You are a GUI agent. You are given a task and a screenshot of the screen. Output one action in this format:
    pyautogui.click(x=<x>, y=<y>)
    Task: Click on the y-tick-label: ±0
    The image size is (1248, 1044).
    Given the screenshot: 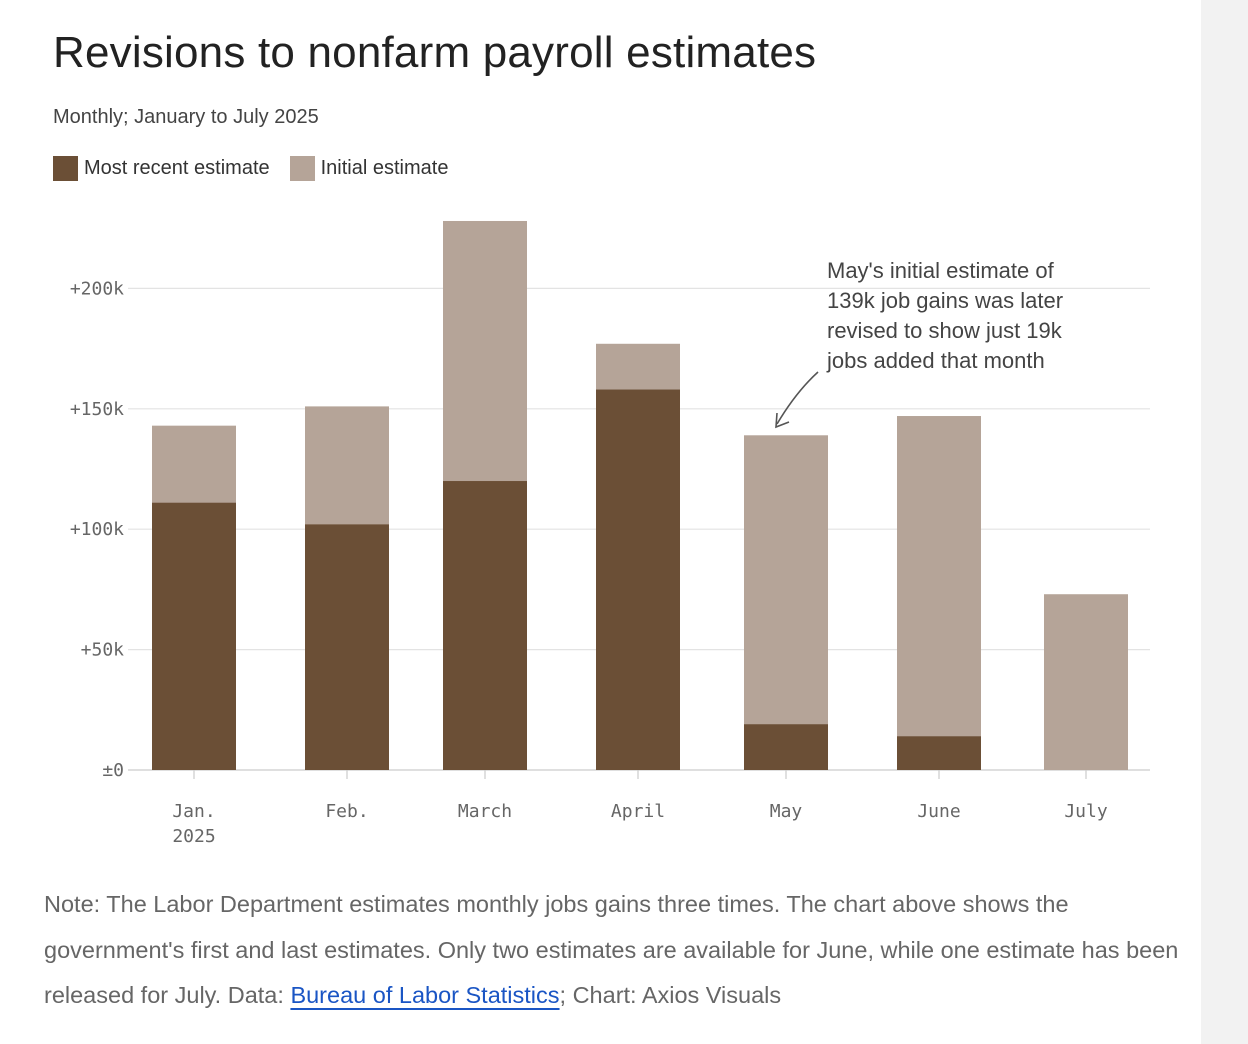 What is the action you would take?
    pyautogui.click(x=113, y=770)
    